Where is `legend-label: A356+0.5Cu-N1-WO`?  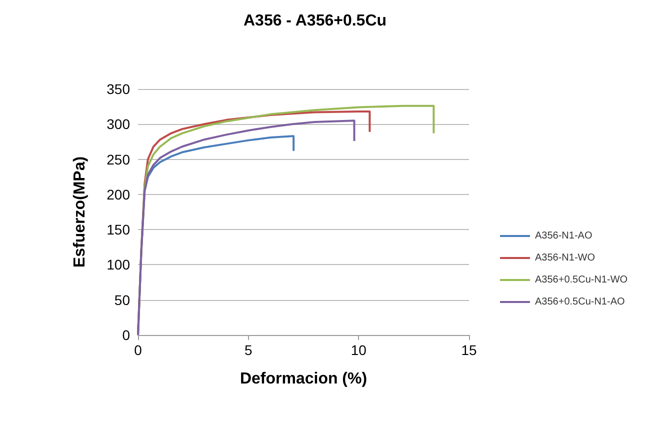 legend-label: A356+0.5Cu-N1-WO is located at coordinates (581, 280).